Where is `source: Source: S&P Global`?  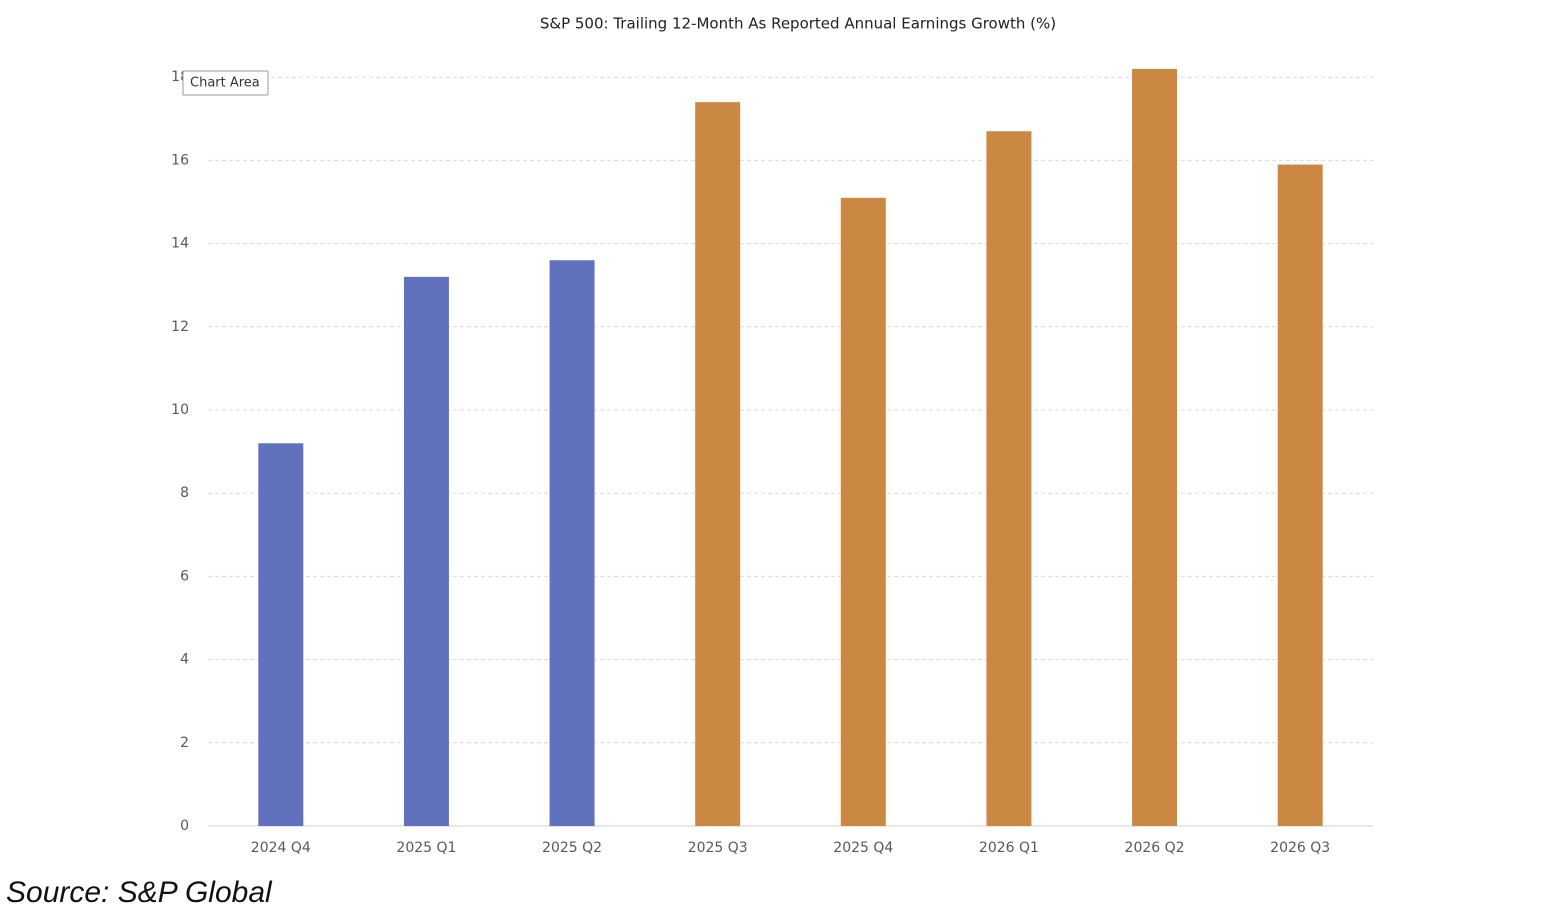
source: Source: S&P Global is located at coordinates (139, 892).